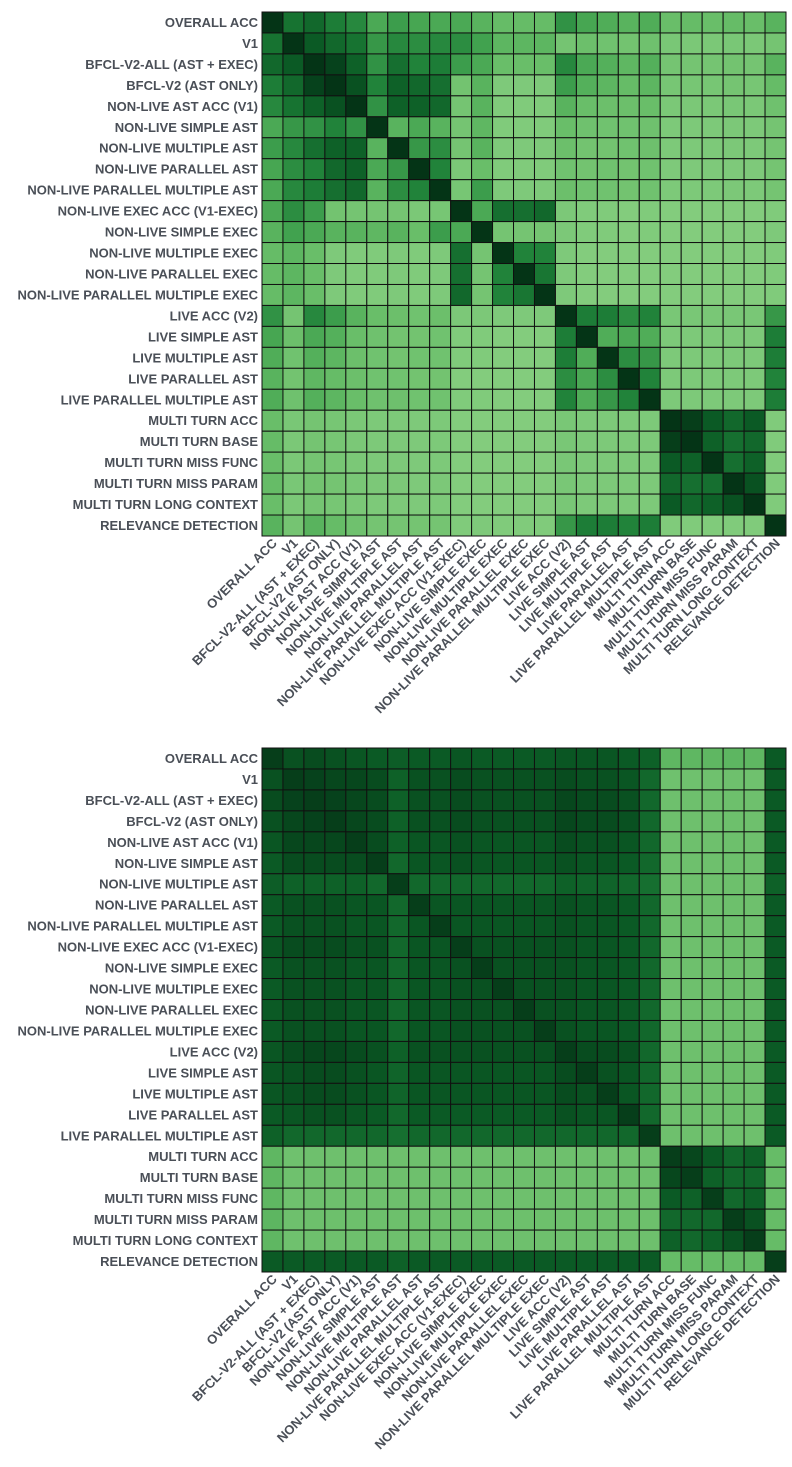 This screenshot has height=1467, width=792. I want to click on heatmap-2-row-label-overall-acc: OVERALL ACC, so click(212, 758).